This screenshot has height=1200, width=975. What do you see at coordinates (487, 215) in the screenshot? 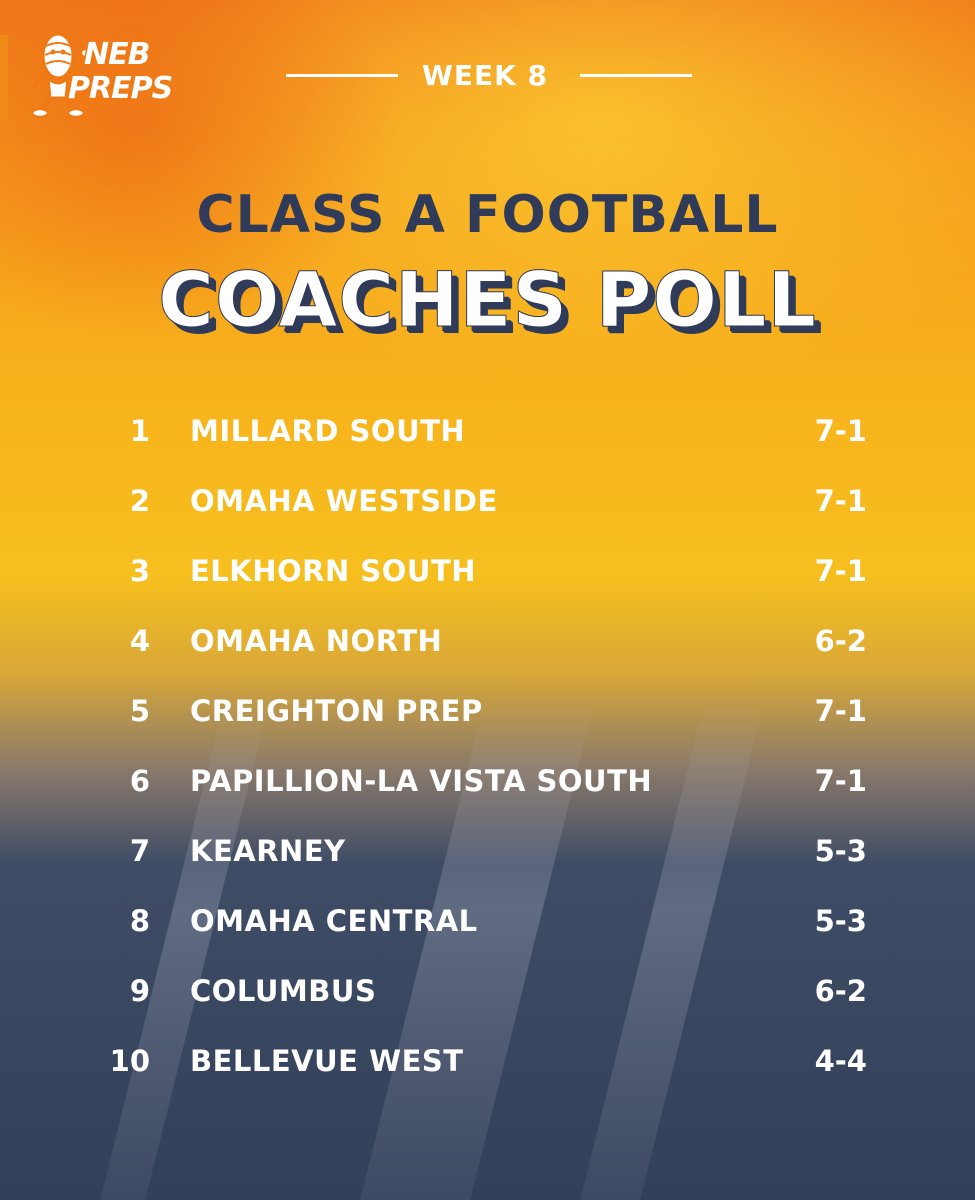
I see `title-class: CLASS A FOOTBALL` at bounding box center [487, 215].